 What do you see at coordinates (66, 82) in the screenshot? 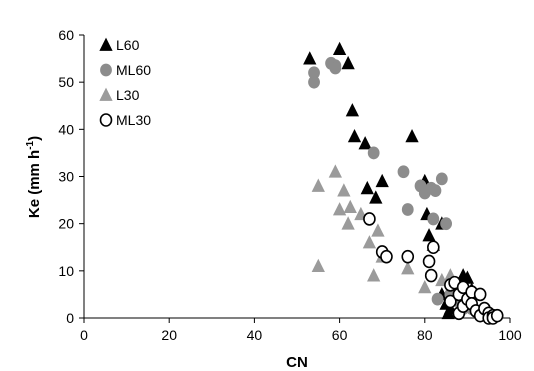
I see `y-tick-label: 50` at bounding box center [66, 82].